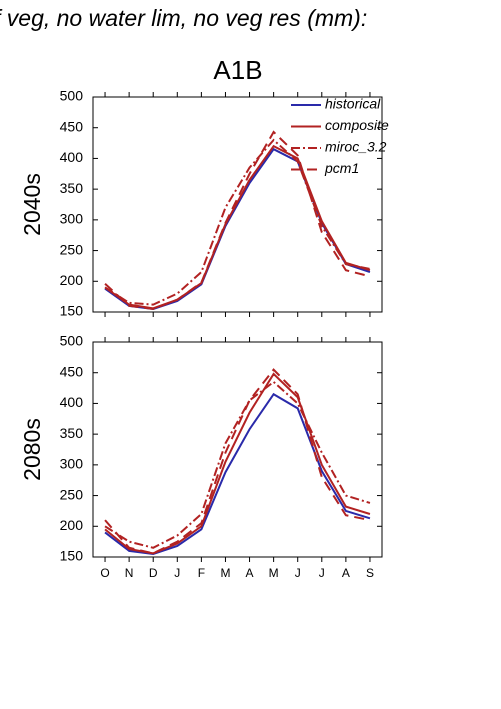 Image resolution: width=501 pixels, height=709 pixels. Describe the element at coordinates (357, 125) in the screenshot. I see `legend-label: composite` at that location.